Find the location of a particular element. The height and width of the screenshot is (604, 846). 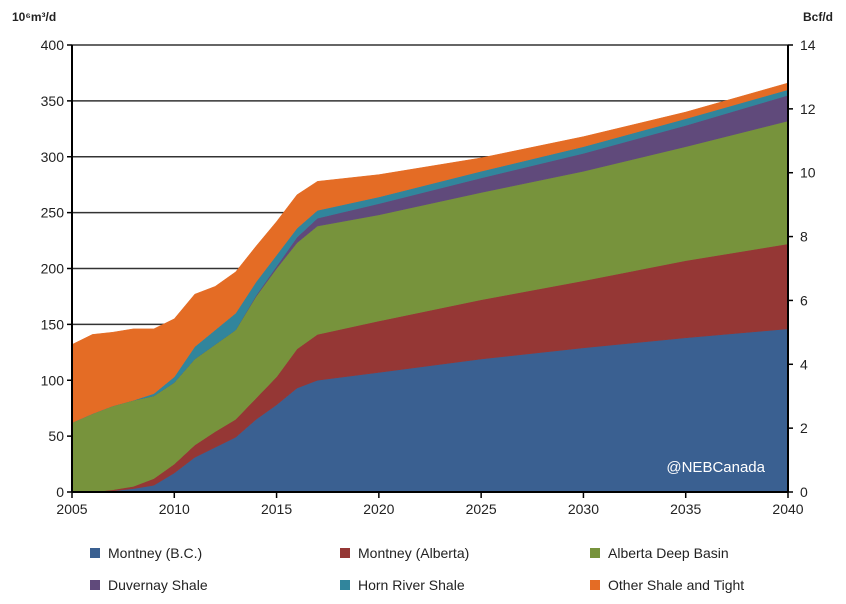

legend-label: Duvernay Shale is located at coordinates (158, 585).